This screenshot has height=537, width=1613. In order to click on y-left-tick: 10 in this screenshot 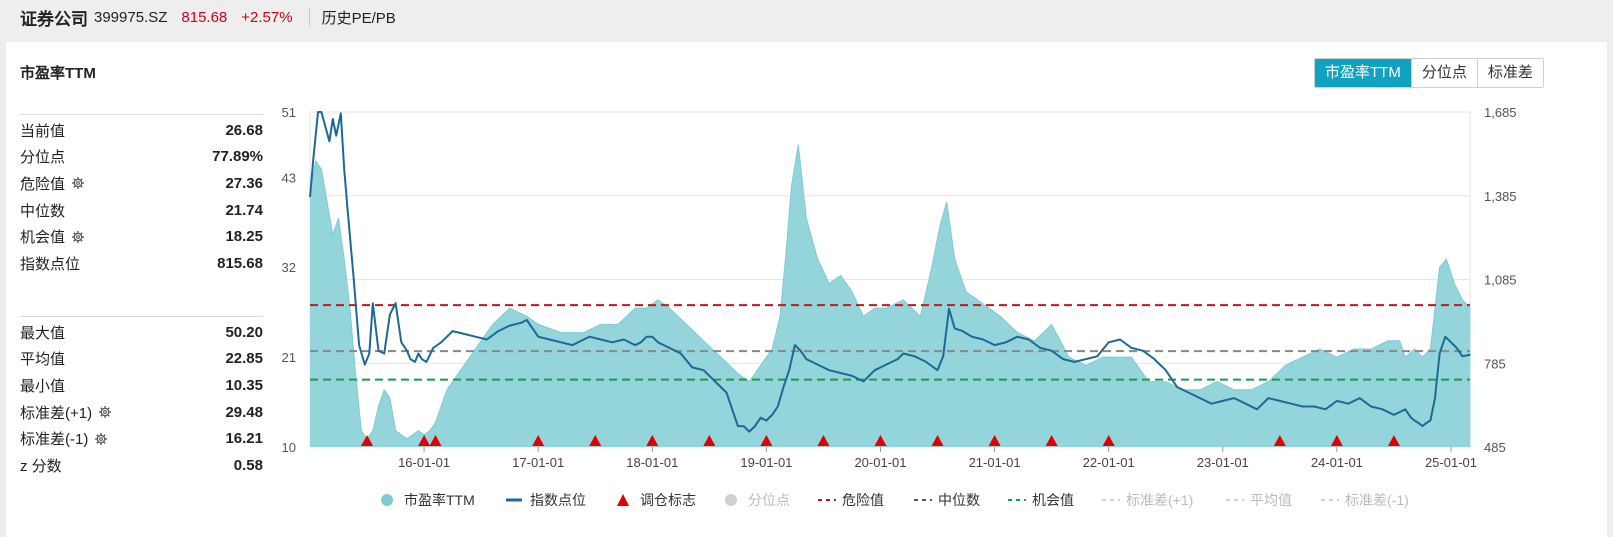, I will do `click(289, 447)`.